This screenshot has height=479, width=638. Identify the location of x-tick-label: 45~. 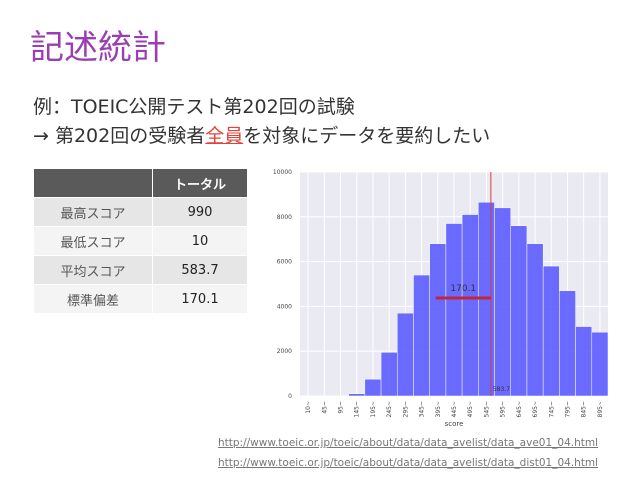
(324, 407).